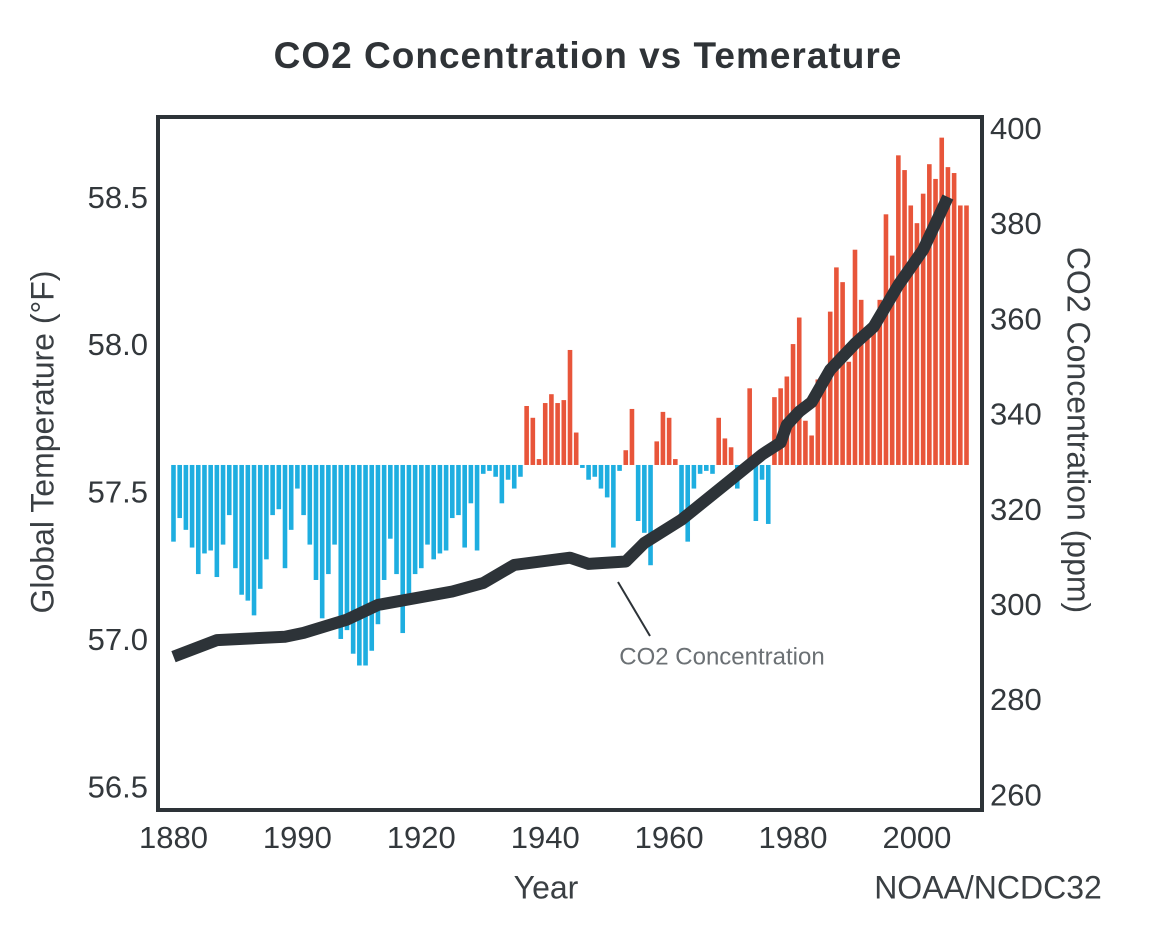 This screenshot has width=1150, height=931. Describe the element at coordinates (721, 656) in the screenshot. I see `annotation: CO2 Concentration` at that location.